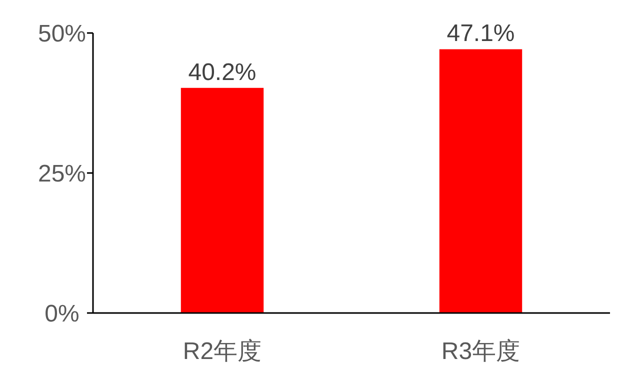  Describe the element at coordinates (62, 314) in the screenshot. I see `y-tick-label: 0%` at that location.